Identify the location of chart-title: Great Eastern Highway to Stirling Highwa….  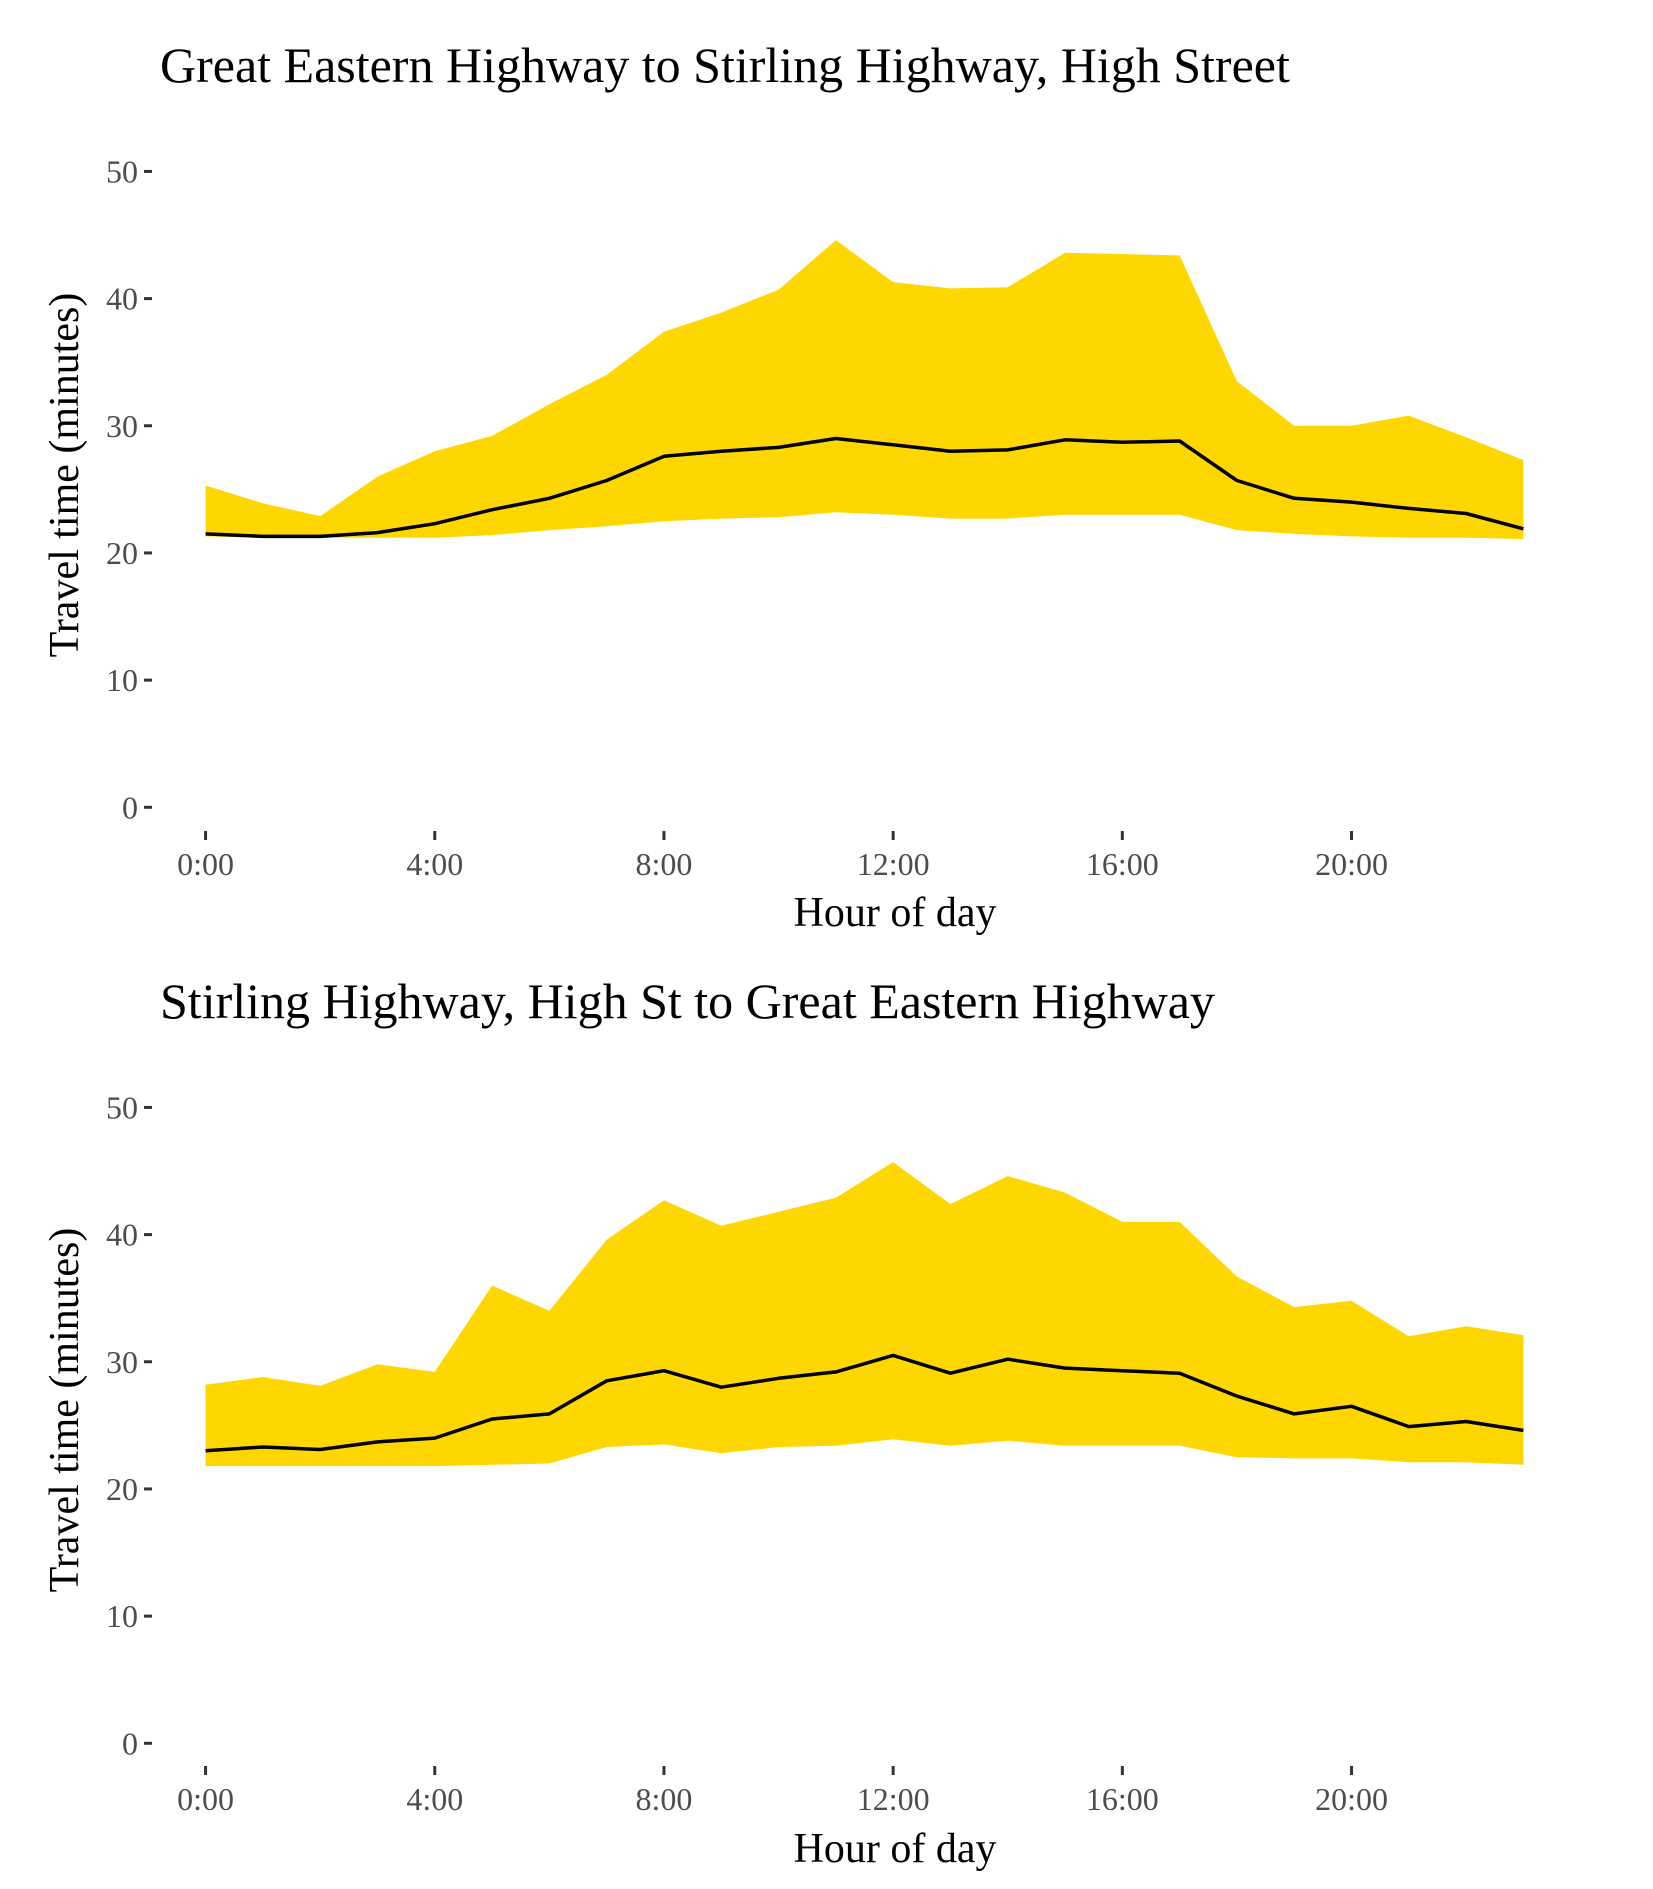
(725, 65).